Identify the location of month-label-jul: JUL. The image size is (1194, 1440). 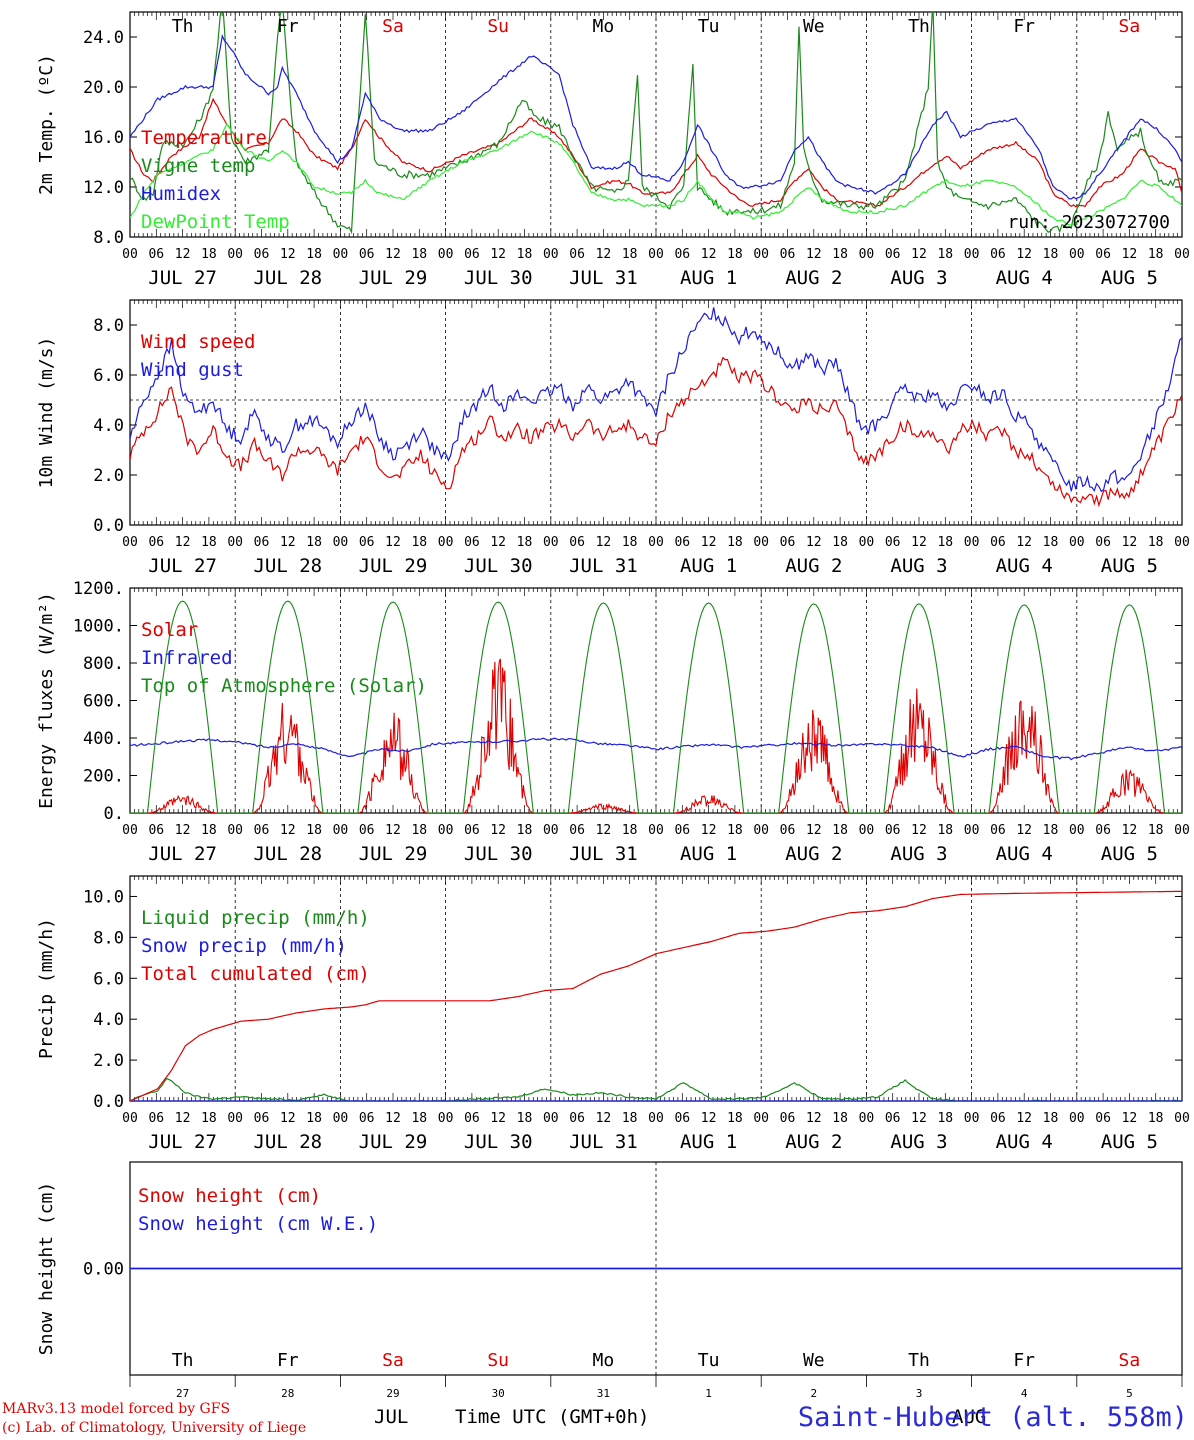
(391, 1417).